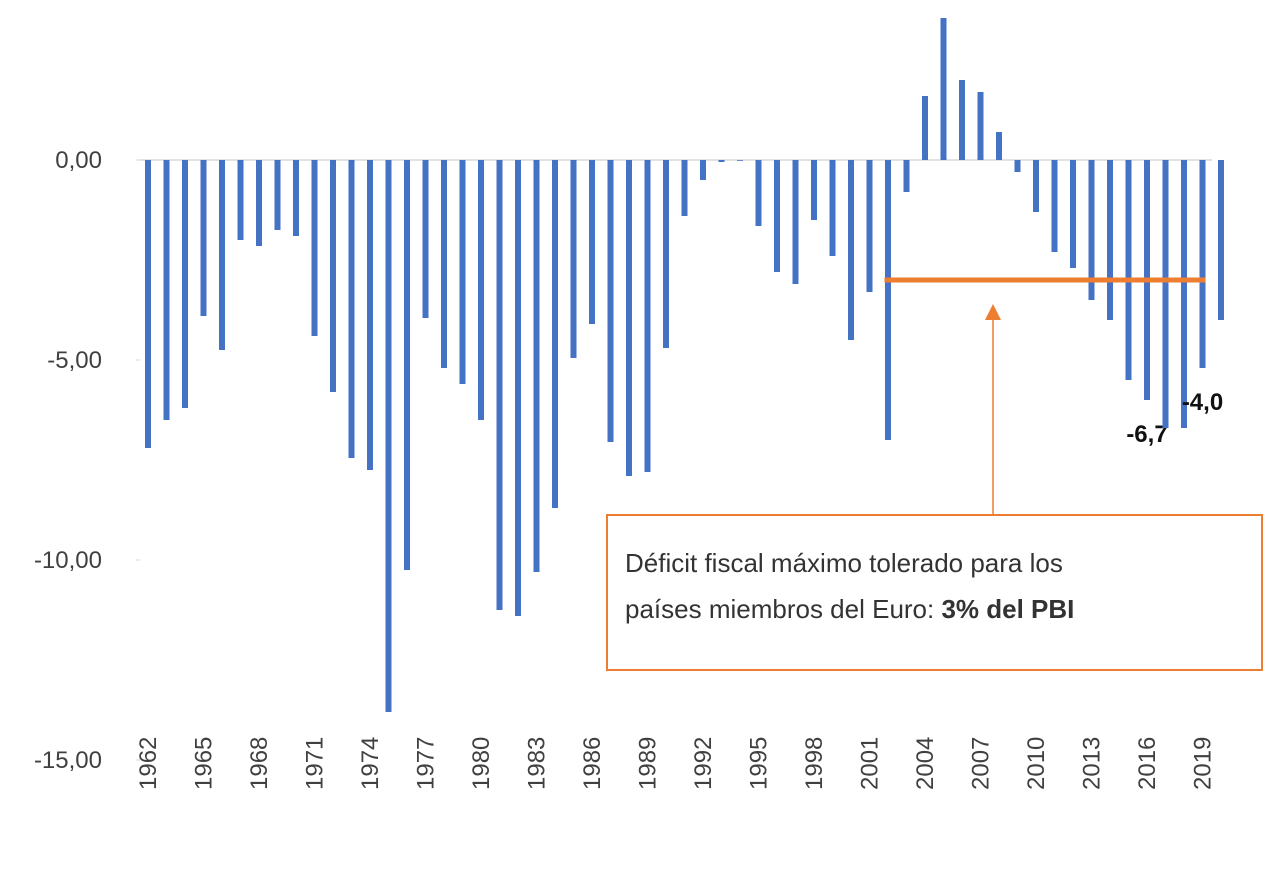 Image resolution: width=1269 pixels, height=871 pixels. Describe the element at coordinates (1092, 763) in the screenshot. I see `x-tick-label: 2013` at that location.